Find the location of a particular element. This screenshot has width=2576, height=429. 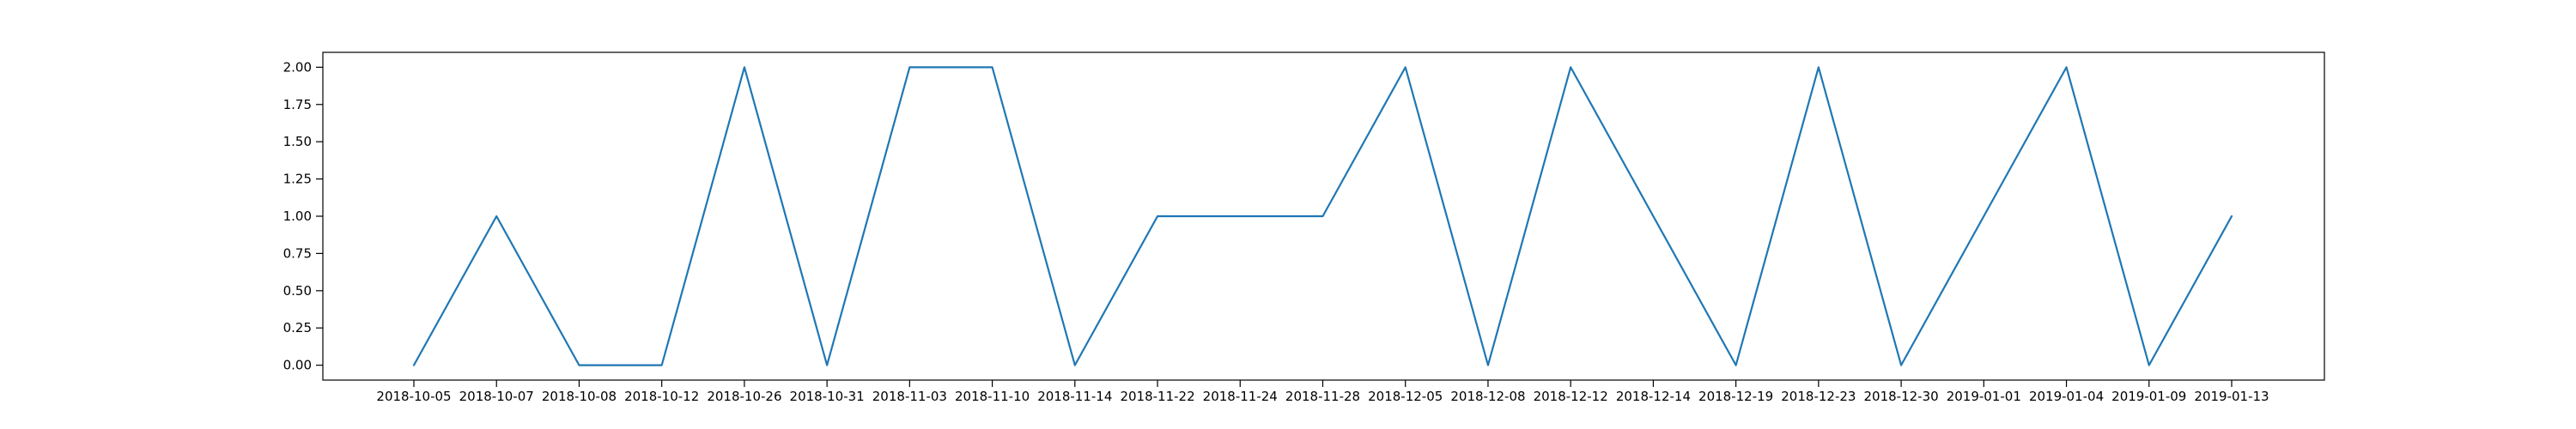

y-tick-label: 0.25 is located at coordinates (297, 327).